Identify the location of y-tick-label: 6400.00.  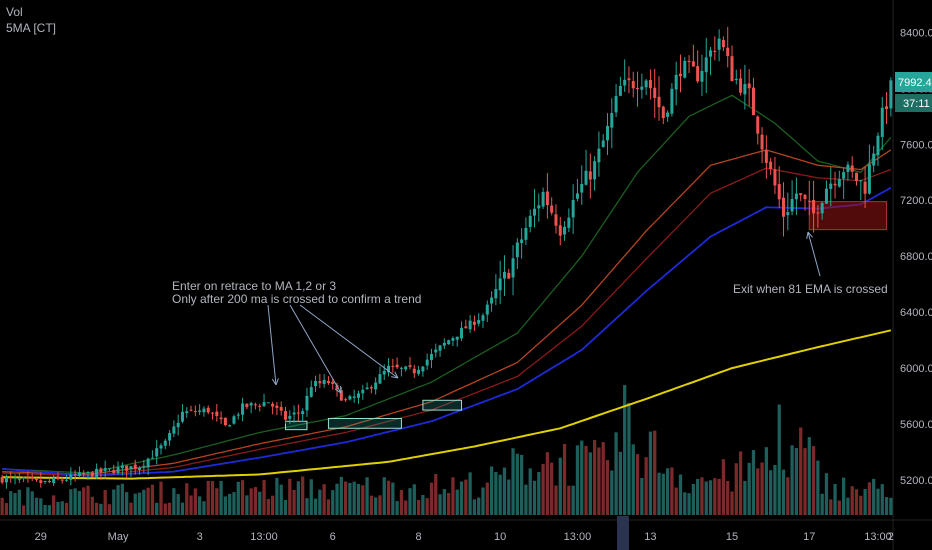
(916, 313).